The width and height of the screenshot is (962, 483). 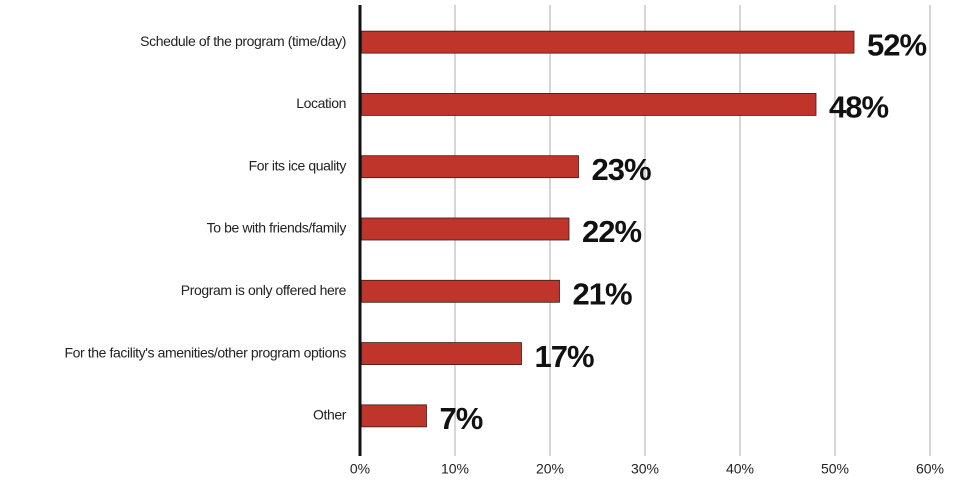 I want to click on y-tick-label: Location, so click(x=321, y=103).